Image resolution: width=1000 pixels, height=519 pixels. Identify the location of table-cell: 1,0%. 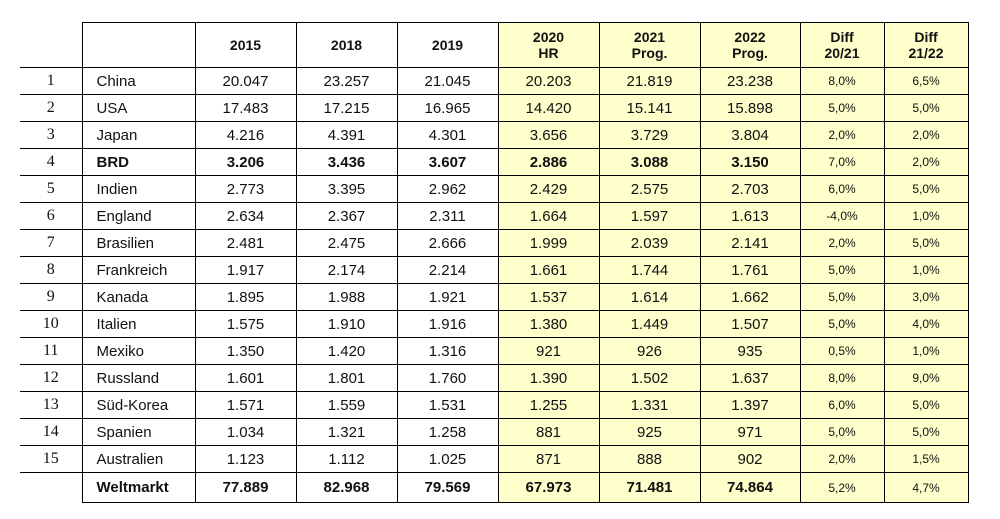
(926, 351).